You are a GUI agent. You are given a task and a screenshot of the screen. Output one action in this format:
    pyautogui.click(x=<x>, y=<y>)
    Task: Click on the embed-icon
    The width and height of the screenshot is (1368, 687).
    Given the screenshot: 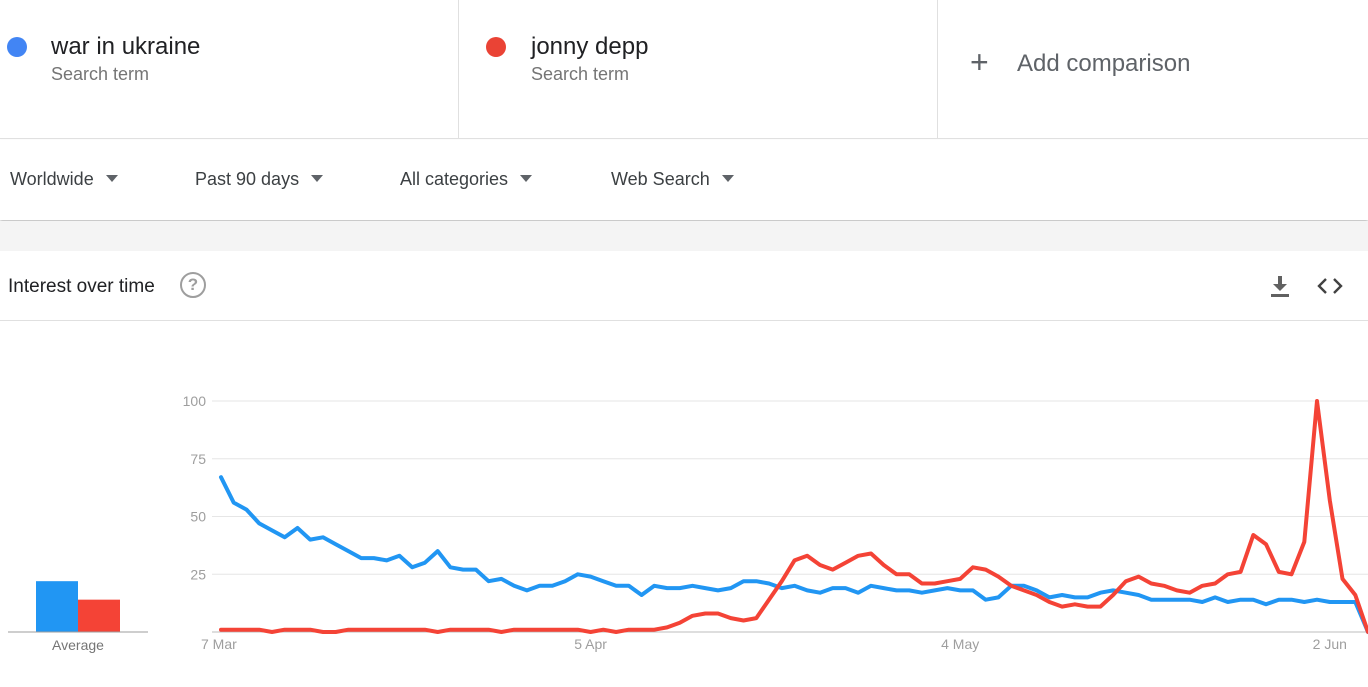 What is the action you would take?
    pyautogui.click(x=1330, y=286)
    